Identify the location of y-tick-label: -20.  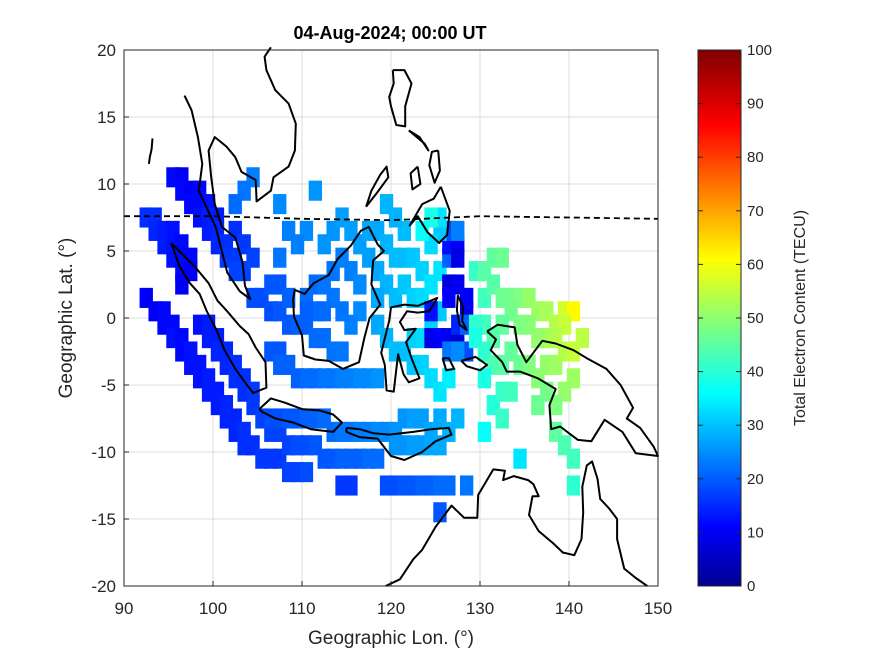
(103, 586).